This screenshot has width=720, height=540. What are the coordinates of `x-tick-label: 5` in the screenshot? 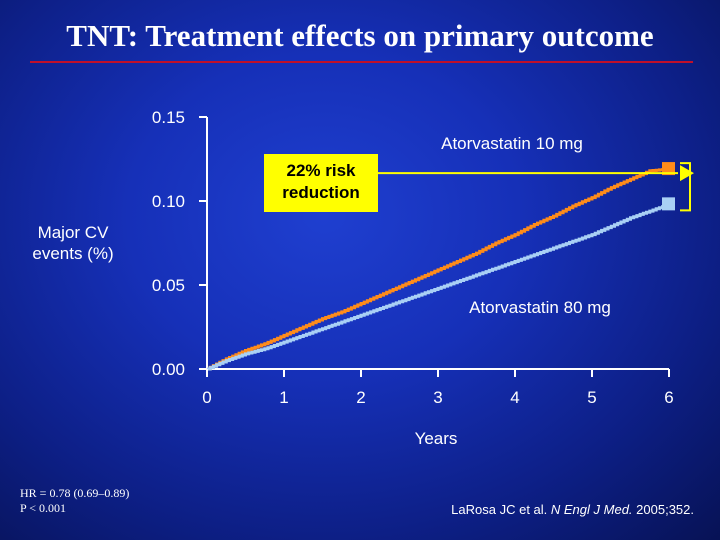 It's located at (591, 397).